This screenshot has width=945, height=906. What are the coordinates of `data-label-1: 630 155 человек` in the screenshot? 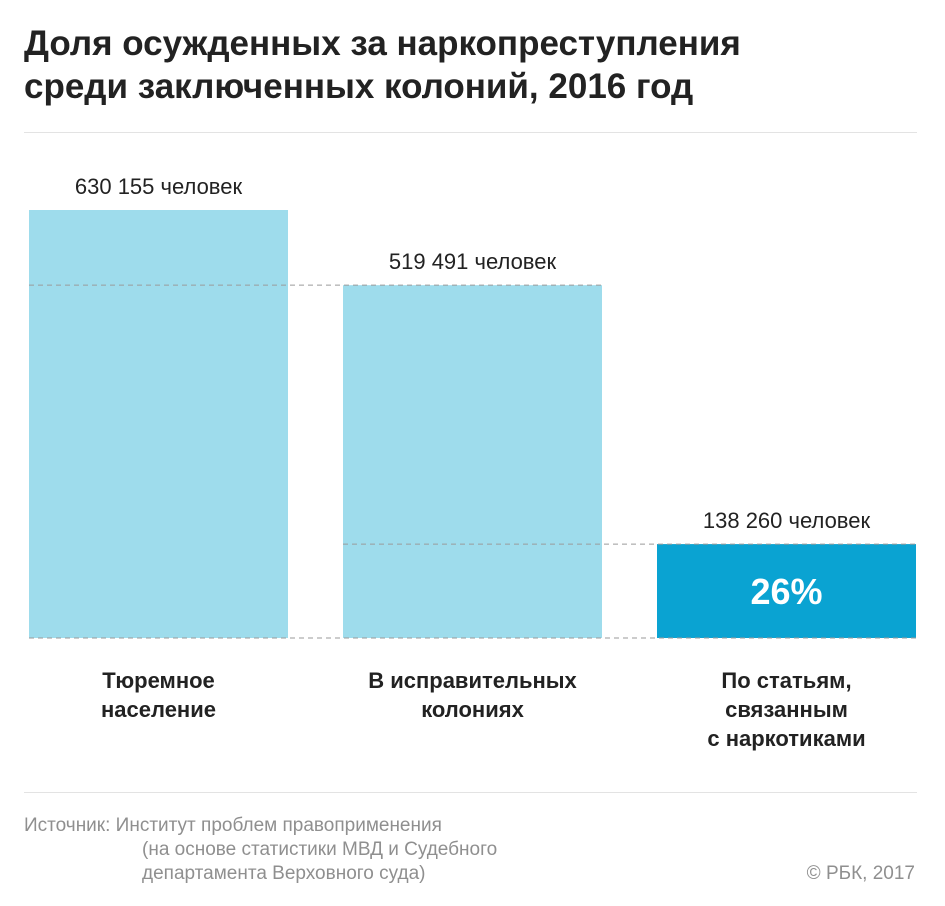 It's located at (159, 186).